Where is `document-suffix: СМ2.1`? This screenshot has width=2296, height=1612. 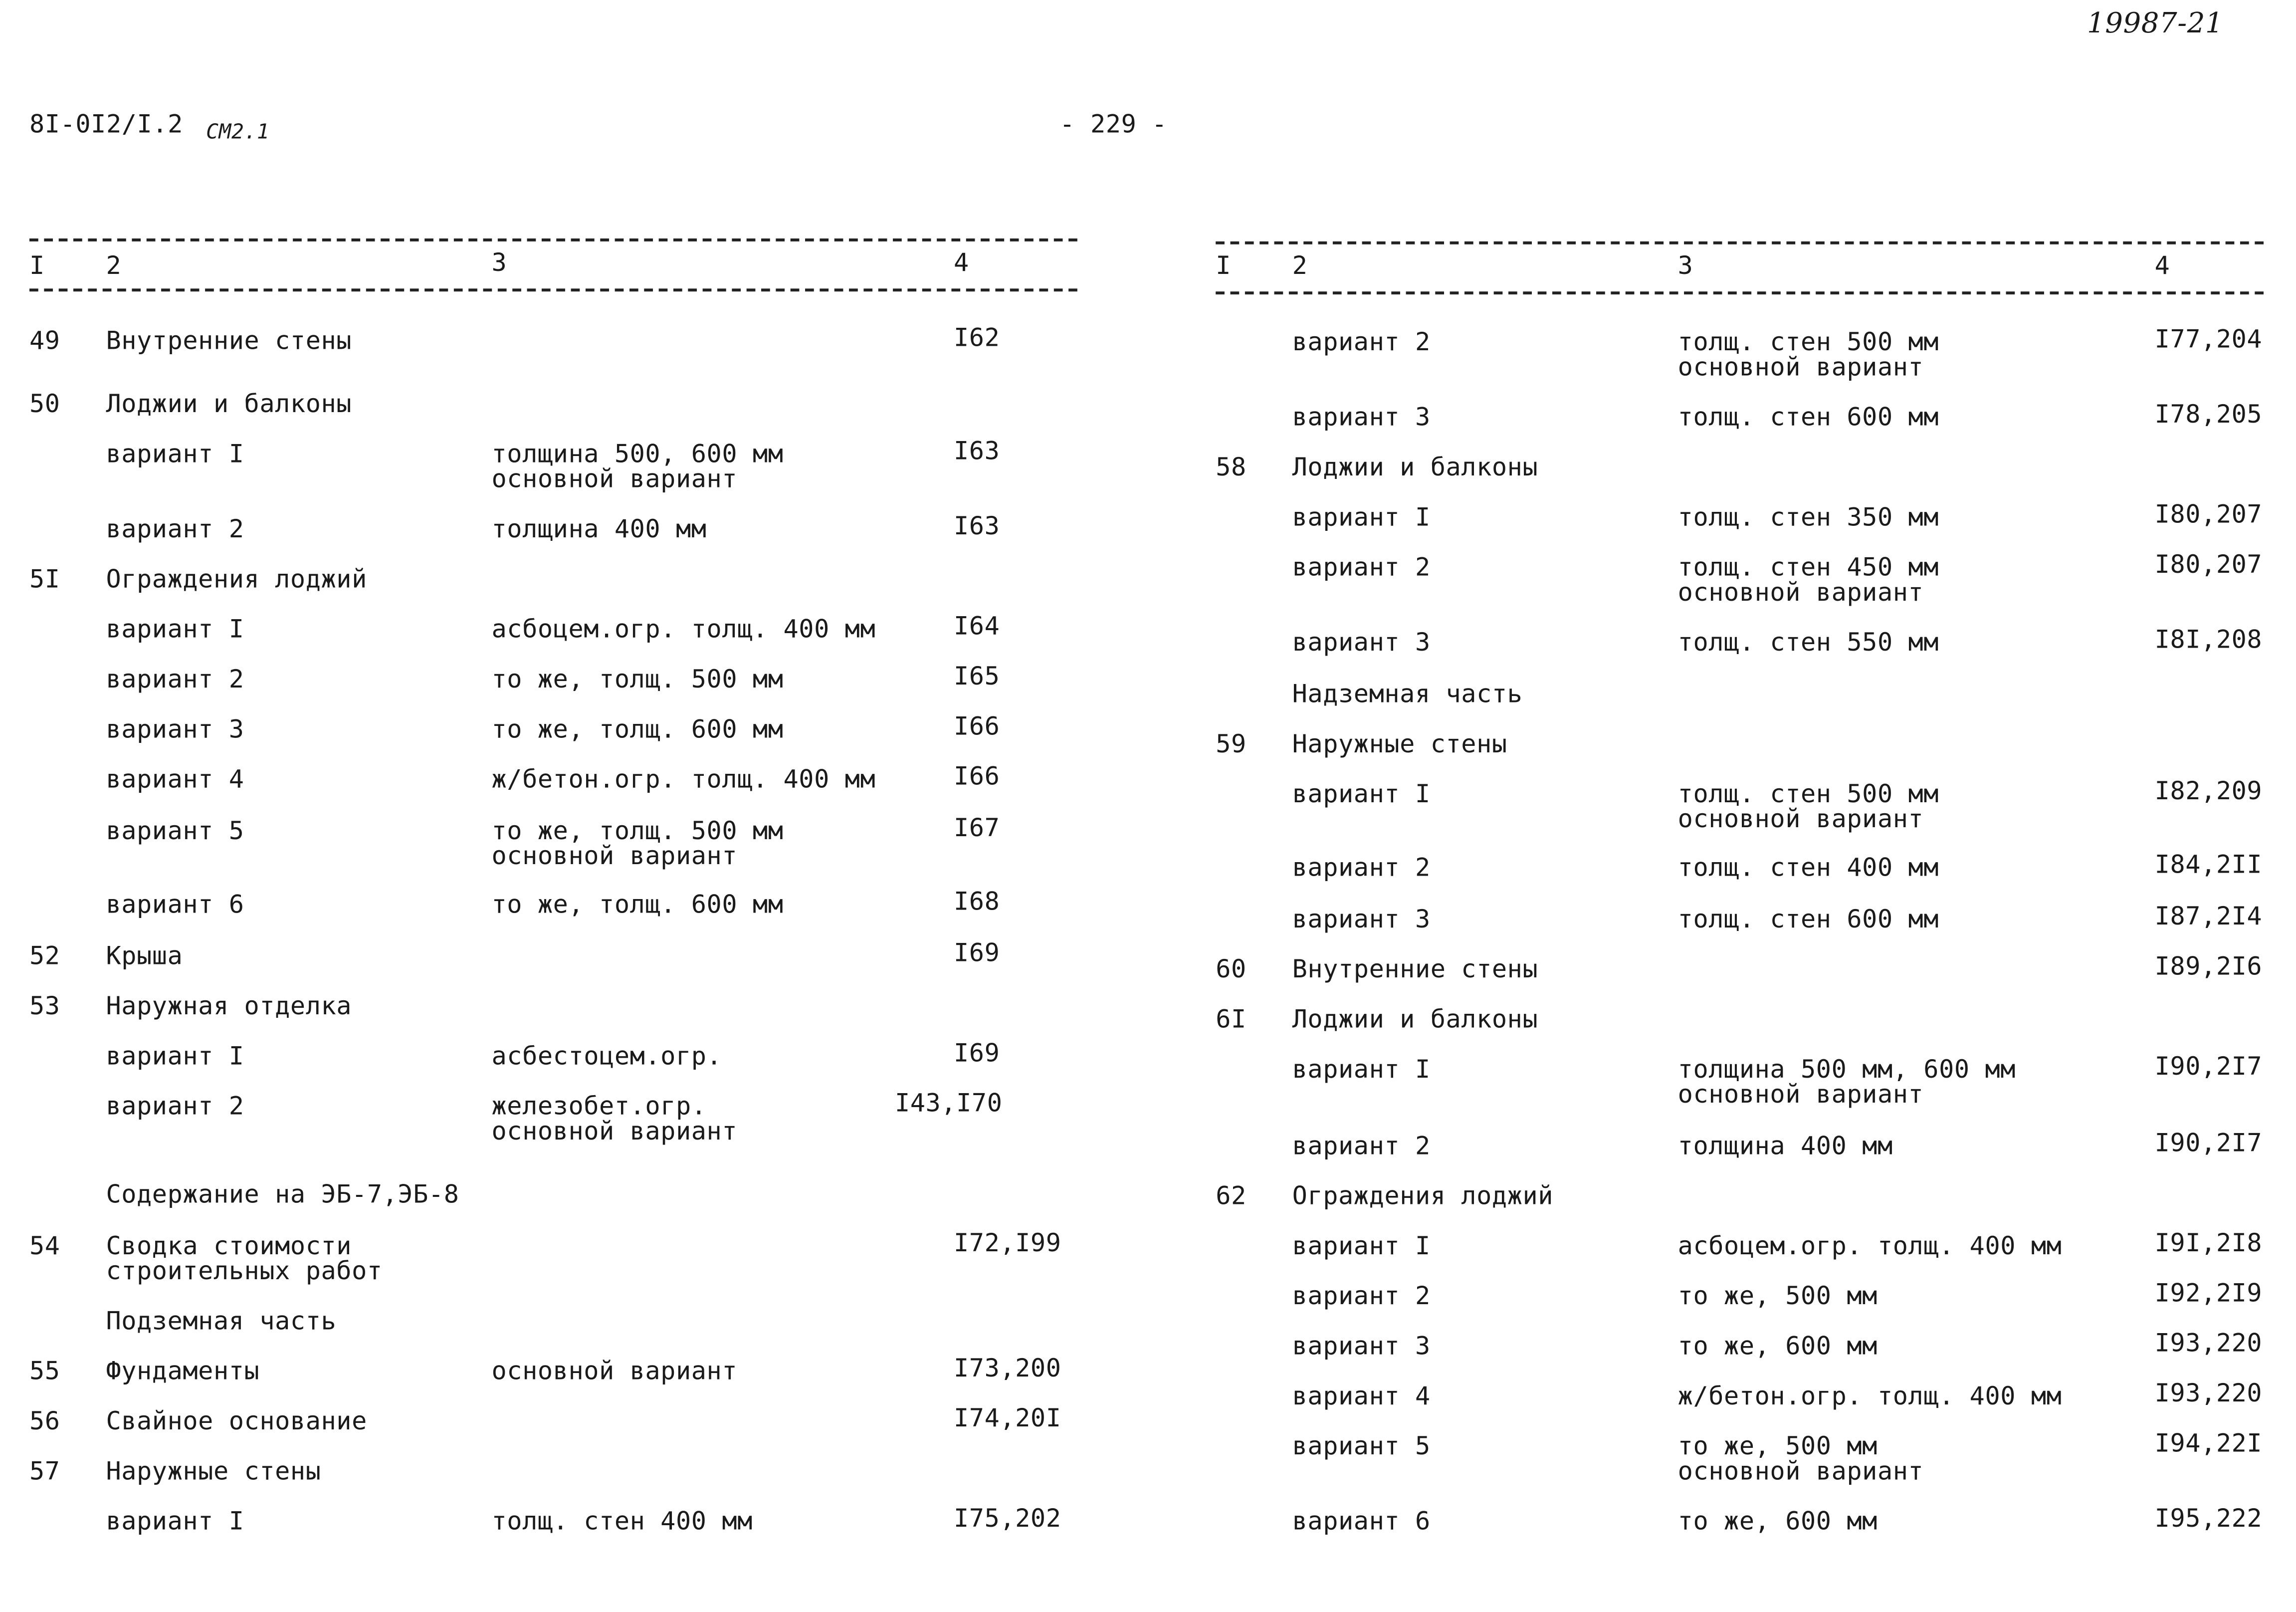
document-suffix: СМ2.1 is located at coordinates (238, 132).